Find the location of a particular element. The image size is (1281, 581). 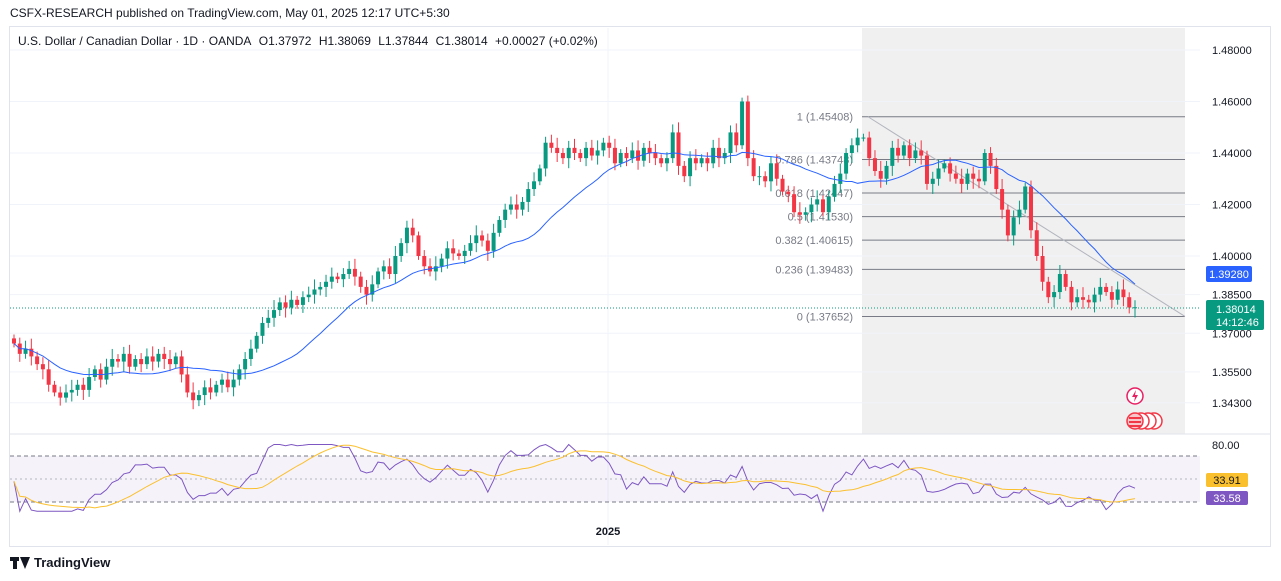

ma-tag-value: 1.39280 is located at coordinates (1229, 275).